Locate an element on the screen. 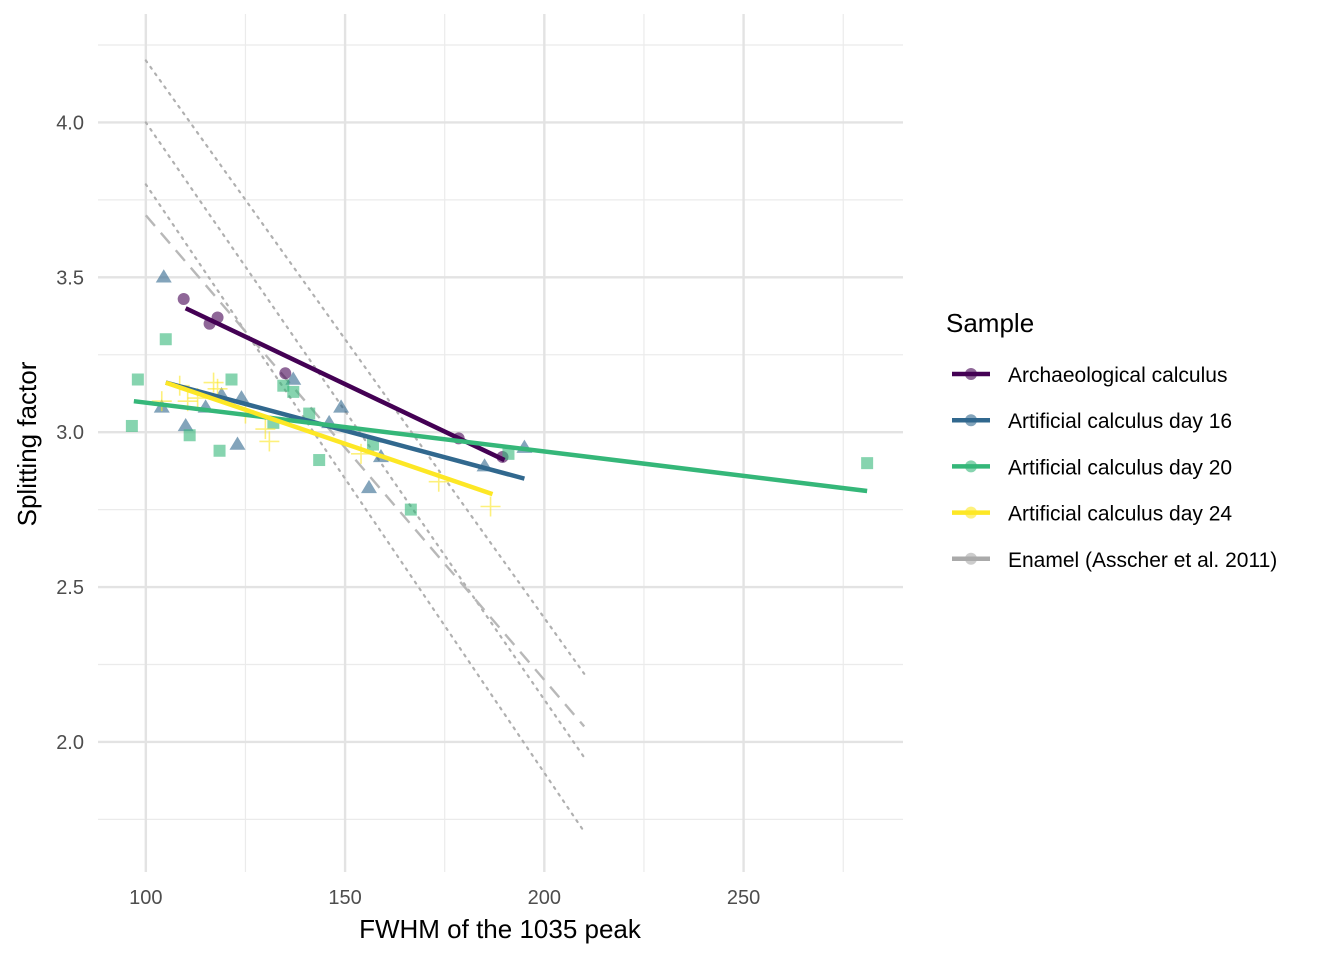 The width and height of the screenshot is (1344, 960). legend-label: Artificial calculus day 24 is located at coordinates (1120, 514).